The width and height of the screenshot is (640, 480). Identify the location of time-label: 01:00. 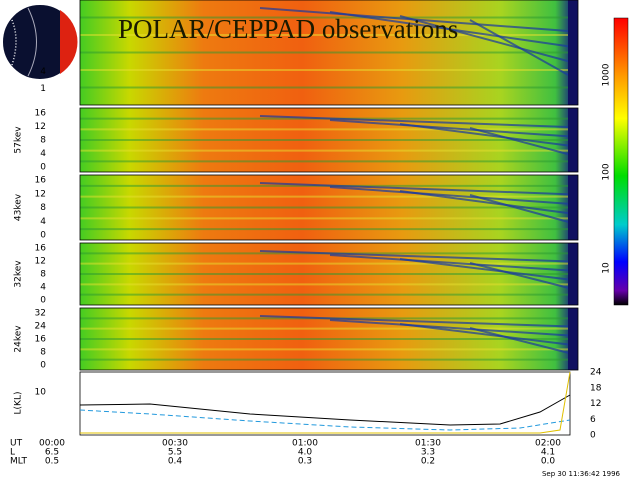
(305, 444).